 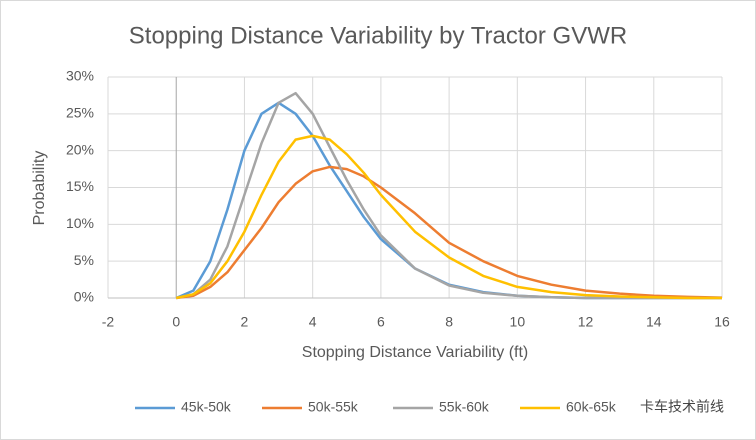 I want to click on x-tick-label: 2, so click(x=245, y=322).